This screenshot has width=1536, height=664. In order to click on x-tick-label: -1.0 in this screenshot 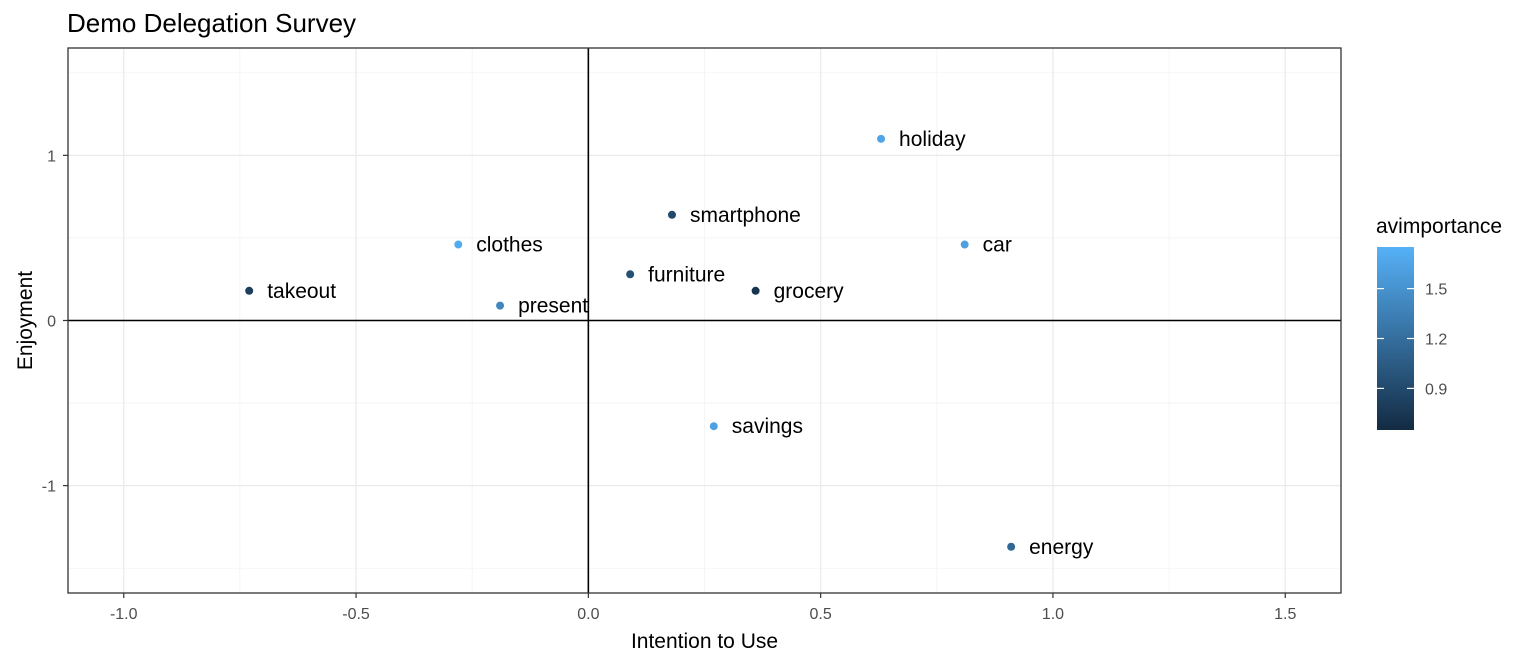, I will do `click(124, 614)`.